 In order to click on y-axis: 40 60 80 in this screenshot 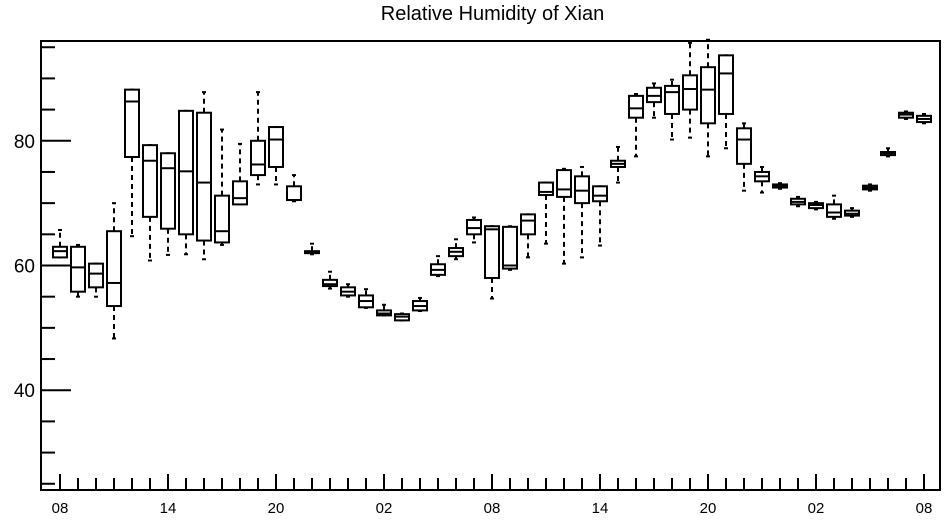, I will do `click(42, 265)`.